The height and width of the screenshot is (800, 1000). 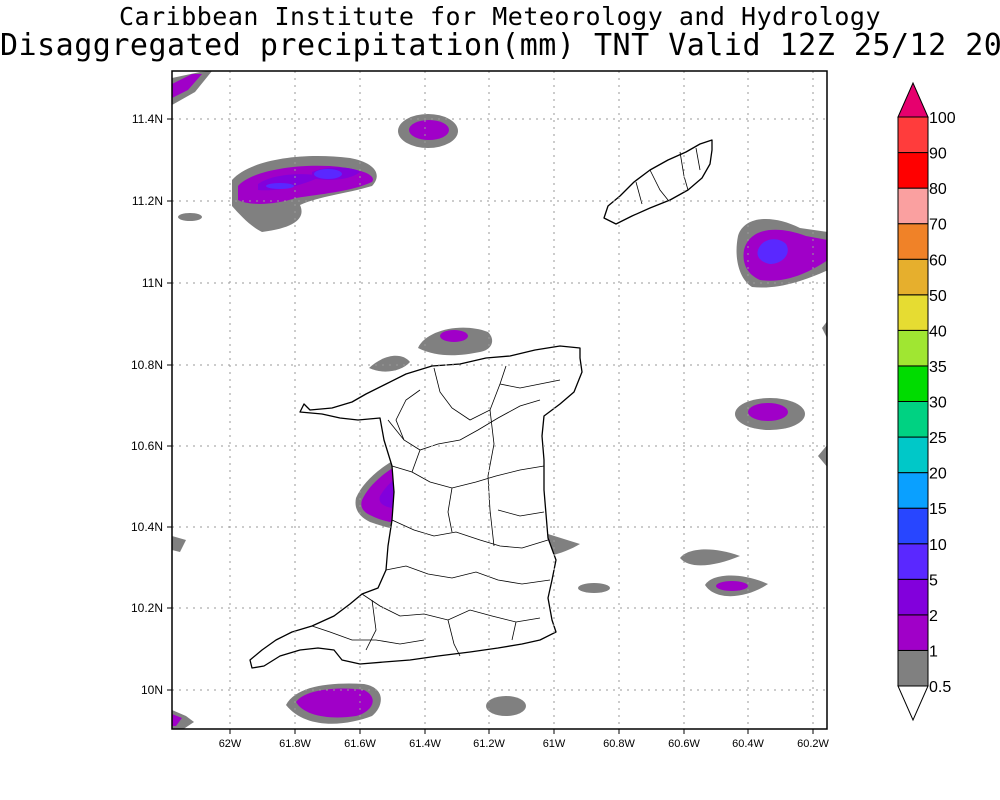 What do you see at coordinates (913, 99) in the screenshot?
I see `legend-upper-arrow` at bounding box center [913, 99].